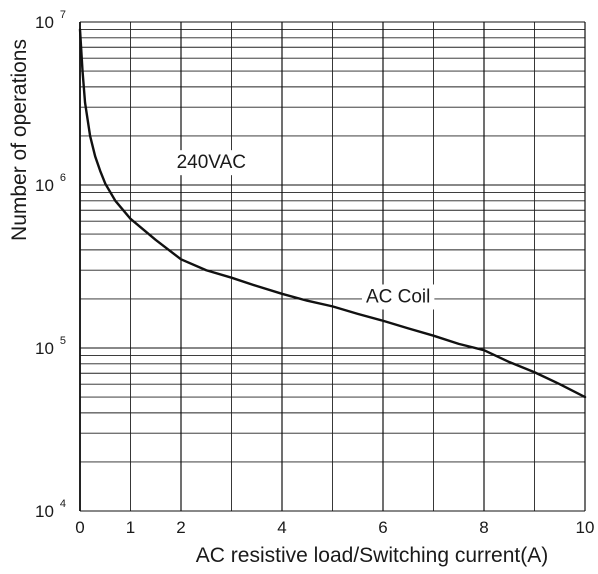 The width and height of the screenshot is (598, 574). What do you see at coordinates (281, 527) in the screenshot?
I see `x-tick-label: 4` at bounding box center [281, 527].